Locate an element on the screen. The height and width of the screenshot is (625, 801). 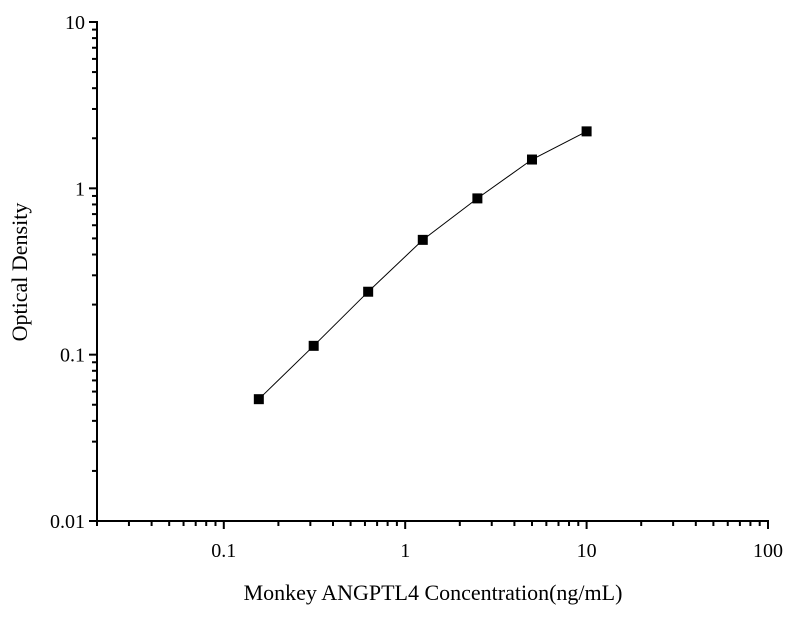
x-tick-label: 10 is located at coordinates (587, 551).